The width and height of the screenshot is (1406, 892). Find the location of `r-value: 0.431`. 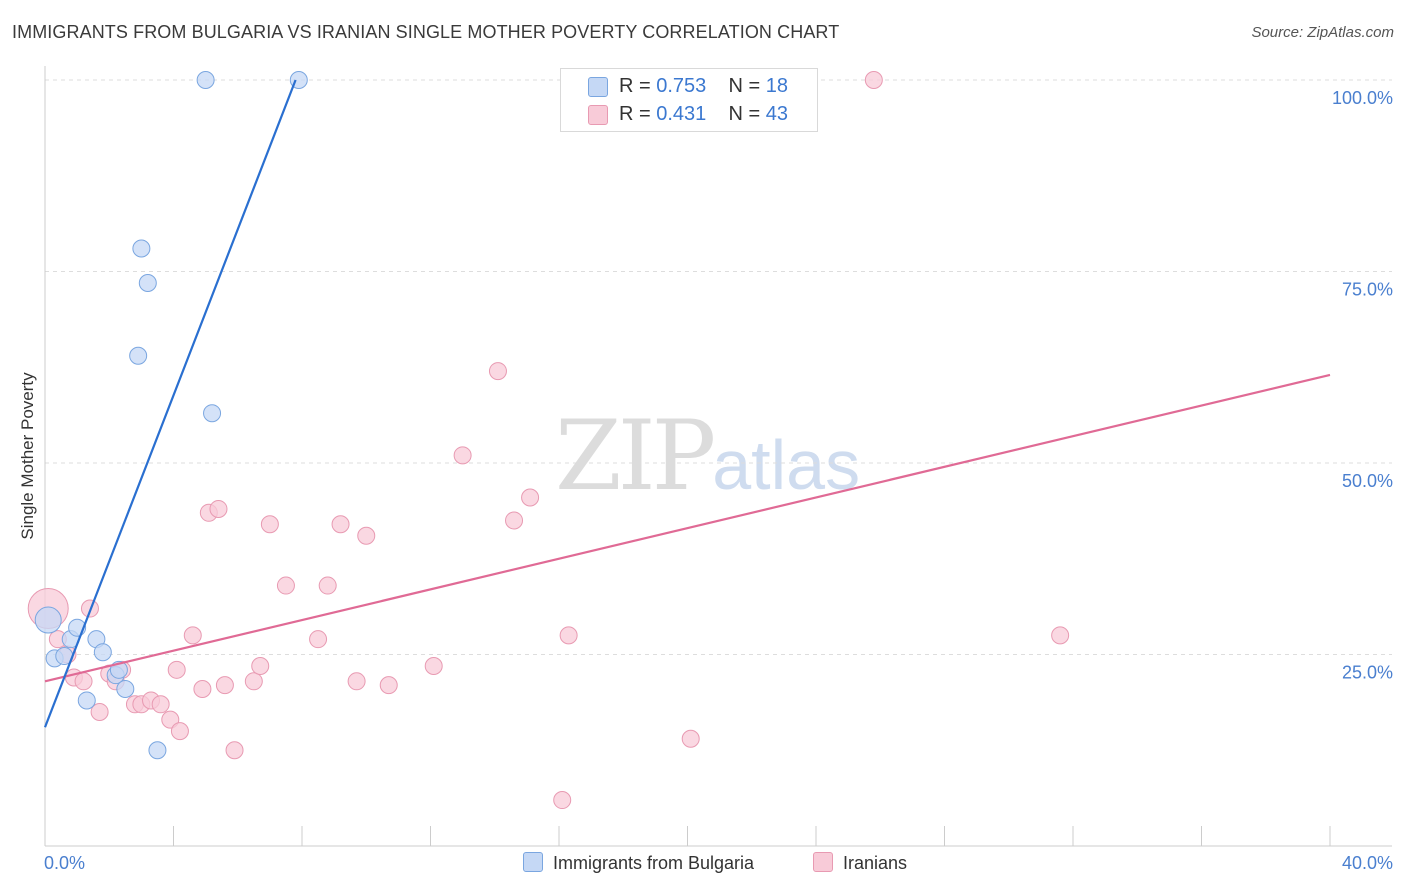

r-value: 0.431 is located at coordinates (681, 114).